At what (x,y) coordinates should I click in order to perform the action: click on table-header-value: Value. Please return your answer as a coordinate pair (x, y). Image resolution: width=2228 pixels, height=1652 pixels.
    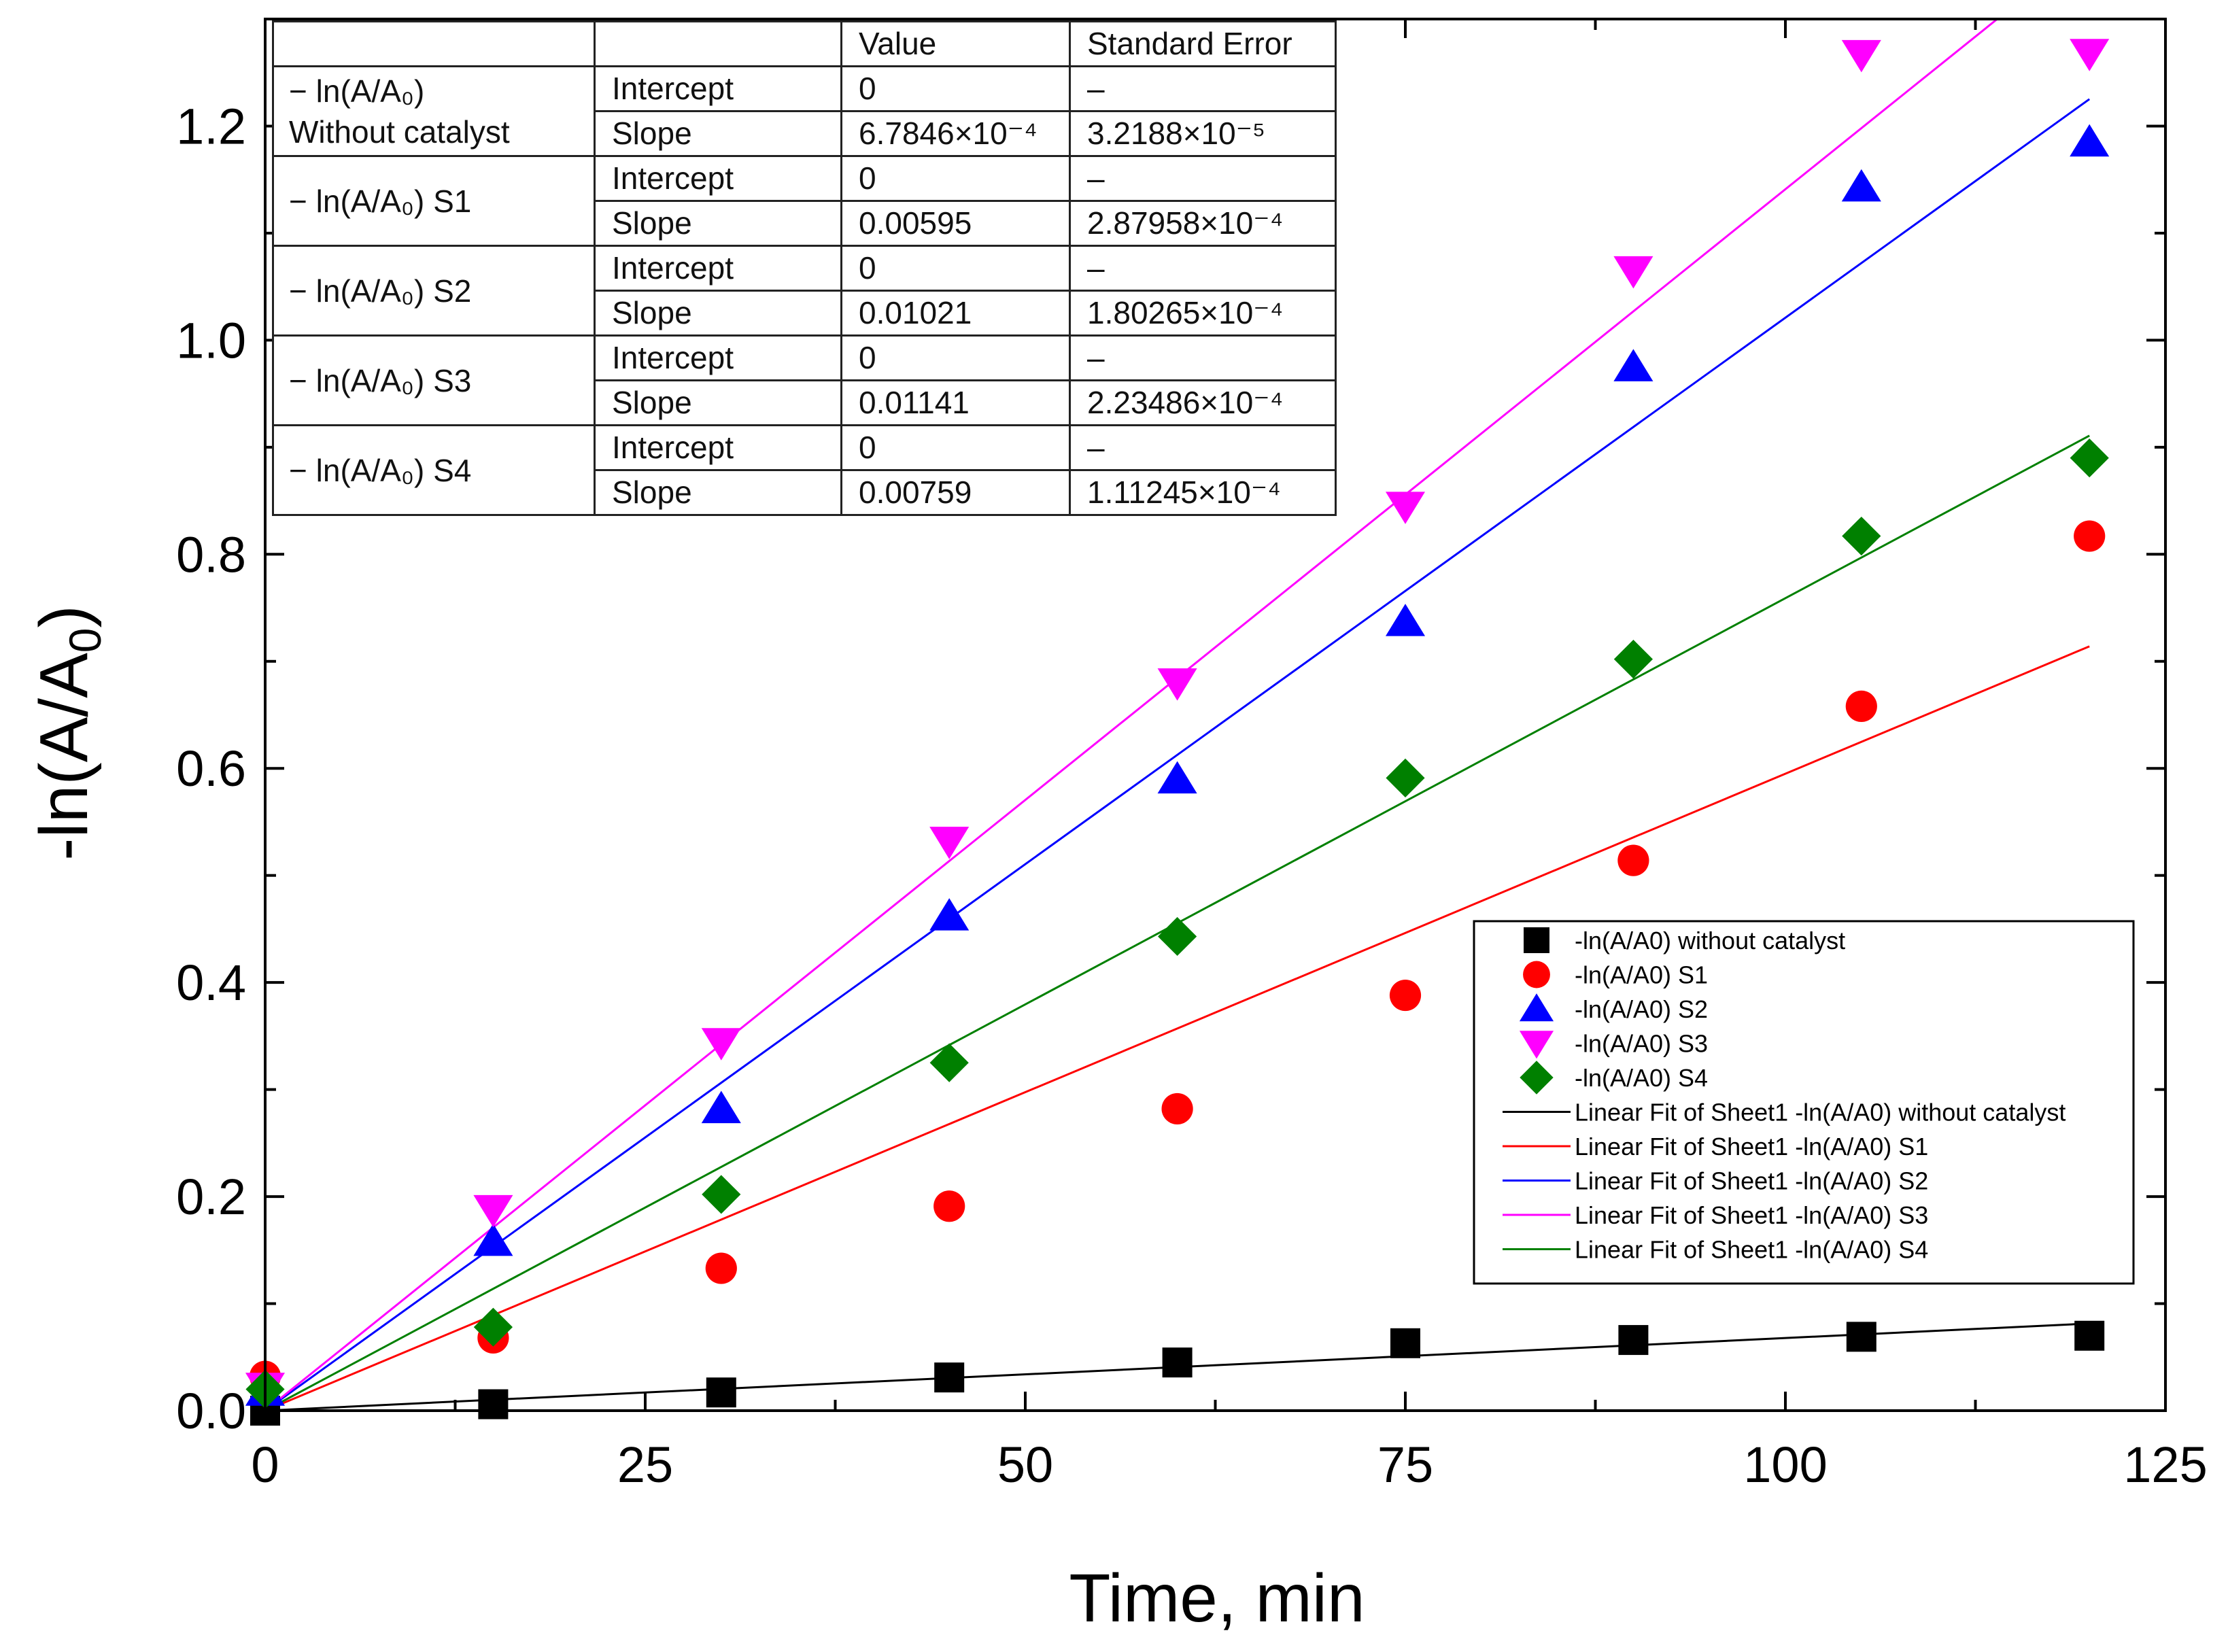
    Looking at the image, I should click on (956, 43).